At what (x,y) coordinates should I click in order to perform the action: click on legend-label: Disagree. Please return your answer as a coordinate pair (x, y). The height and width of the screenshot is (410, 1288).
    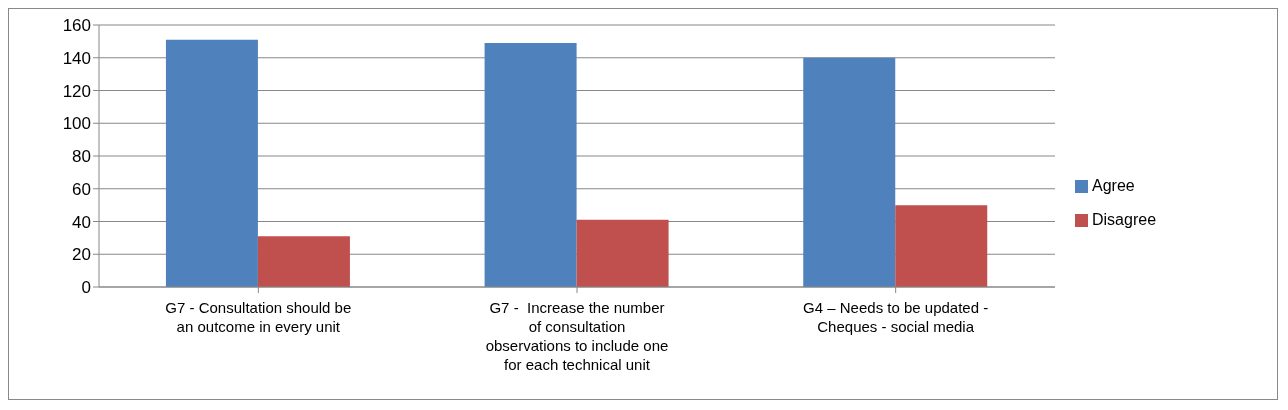
    Looking at the image, I should click on (1124, 219).